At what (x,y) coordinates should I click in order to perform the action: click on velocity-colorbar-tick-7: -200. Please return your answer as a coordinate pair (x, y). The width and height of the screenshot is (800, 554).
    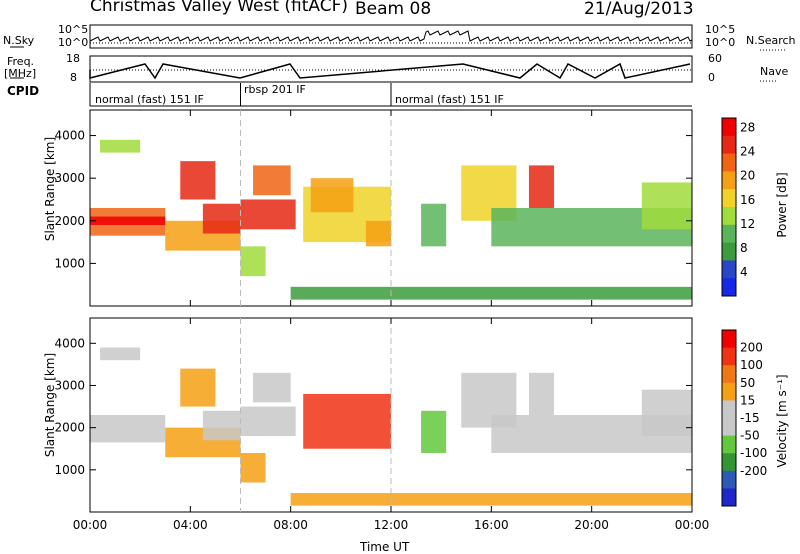
    Looking at the image, I should click on (753, 471).